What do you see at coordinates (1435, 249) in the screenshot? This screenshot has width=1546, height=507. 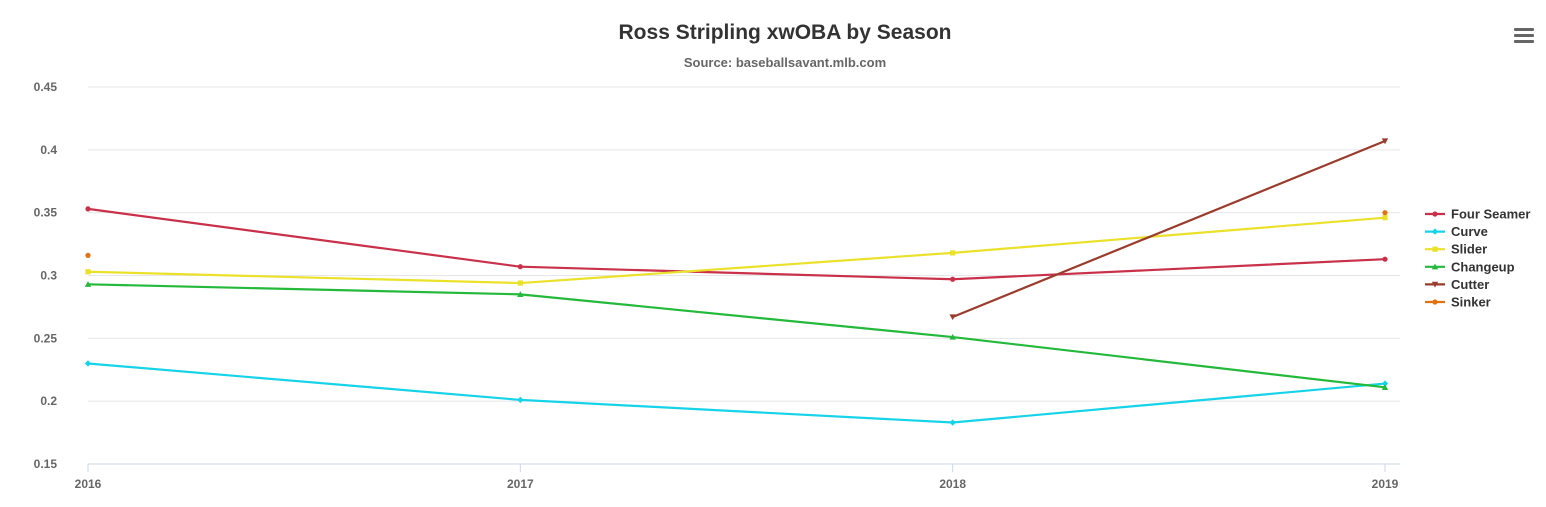 I see `legend-marker-slider` at bounding box center [1435, 249].